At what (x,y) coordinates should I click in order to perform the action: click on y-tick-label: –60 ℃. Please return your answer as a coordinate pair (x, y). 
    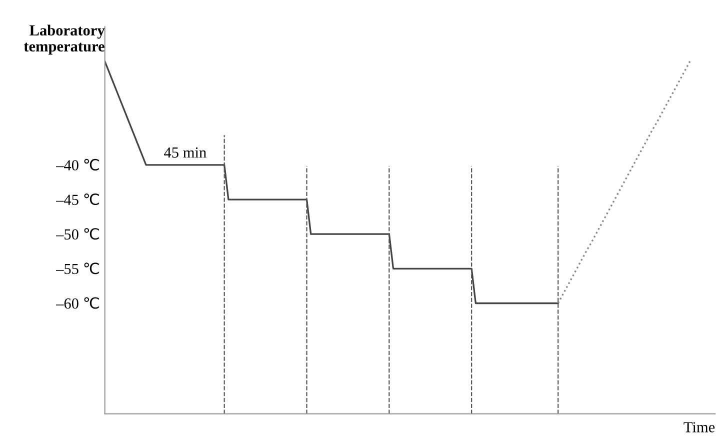
    Looking at the image, I should click on (77, 303).